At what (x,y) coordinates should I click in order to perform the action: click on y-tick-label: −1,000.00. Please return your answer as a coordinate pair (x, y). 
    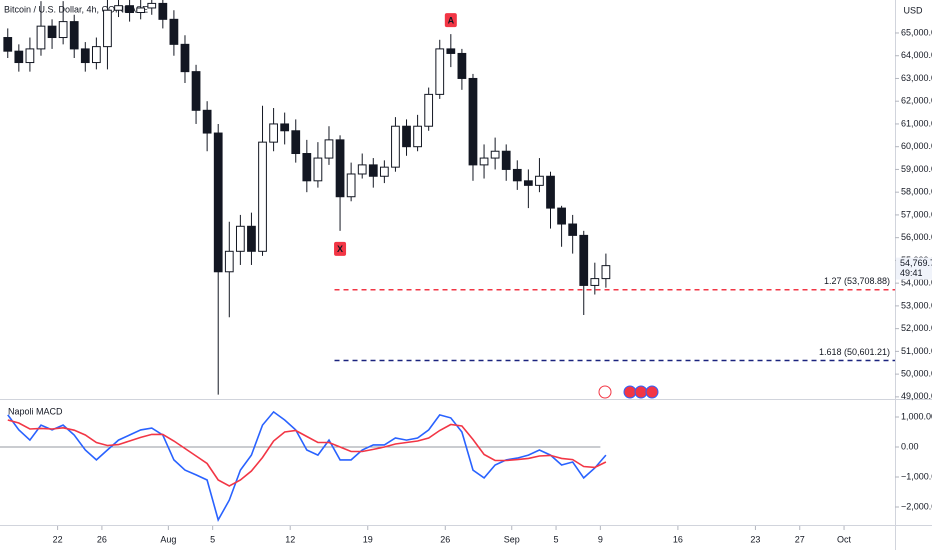
    Looking at the image, I should click on (916, 476).